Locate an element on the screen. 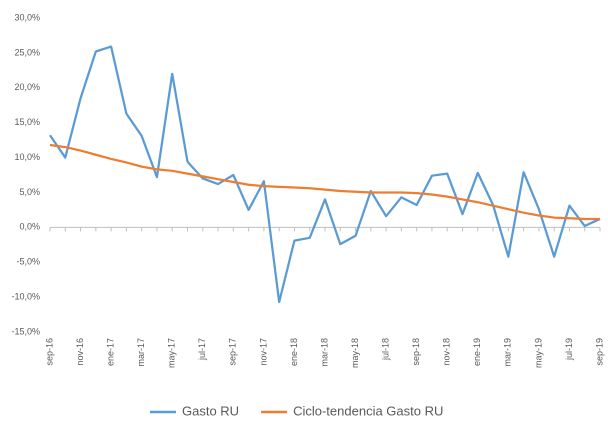  x-tick-label: sep-16 is located at coordinates (49, 352).